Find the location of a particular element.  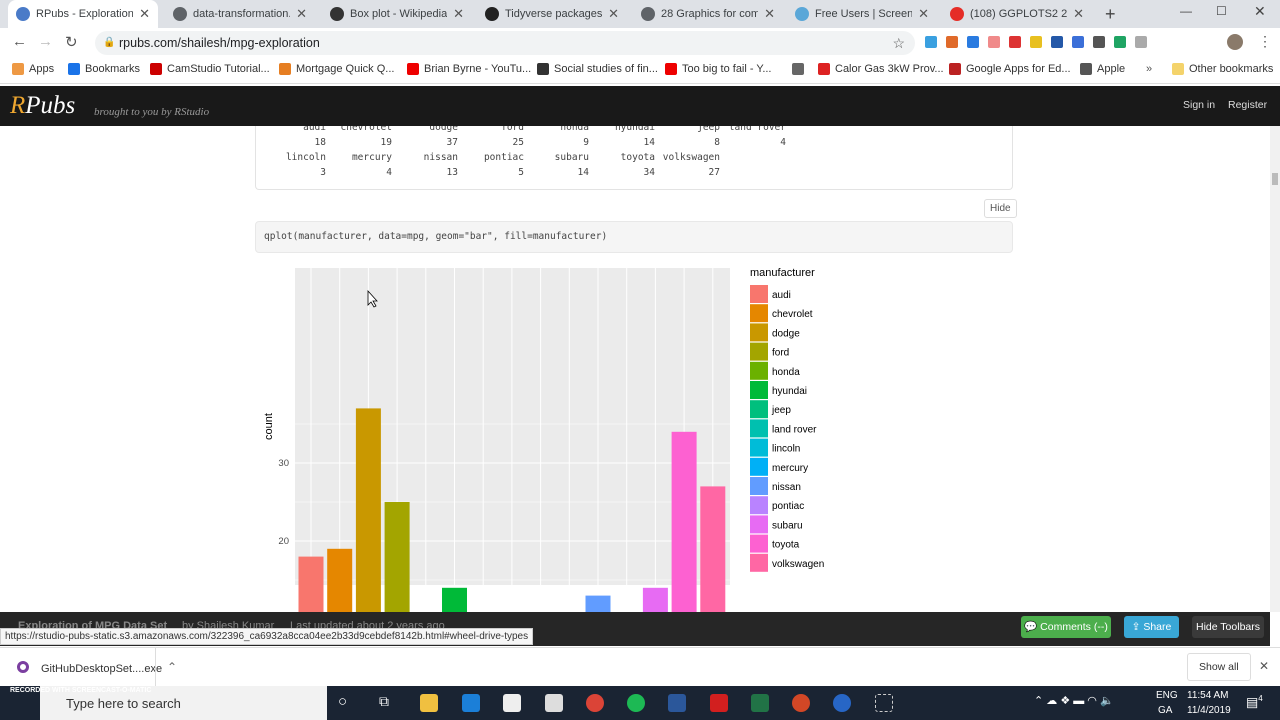

comments-button: 💬 Comments (--) is located at coordinates (1066, 627).